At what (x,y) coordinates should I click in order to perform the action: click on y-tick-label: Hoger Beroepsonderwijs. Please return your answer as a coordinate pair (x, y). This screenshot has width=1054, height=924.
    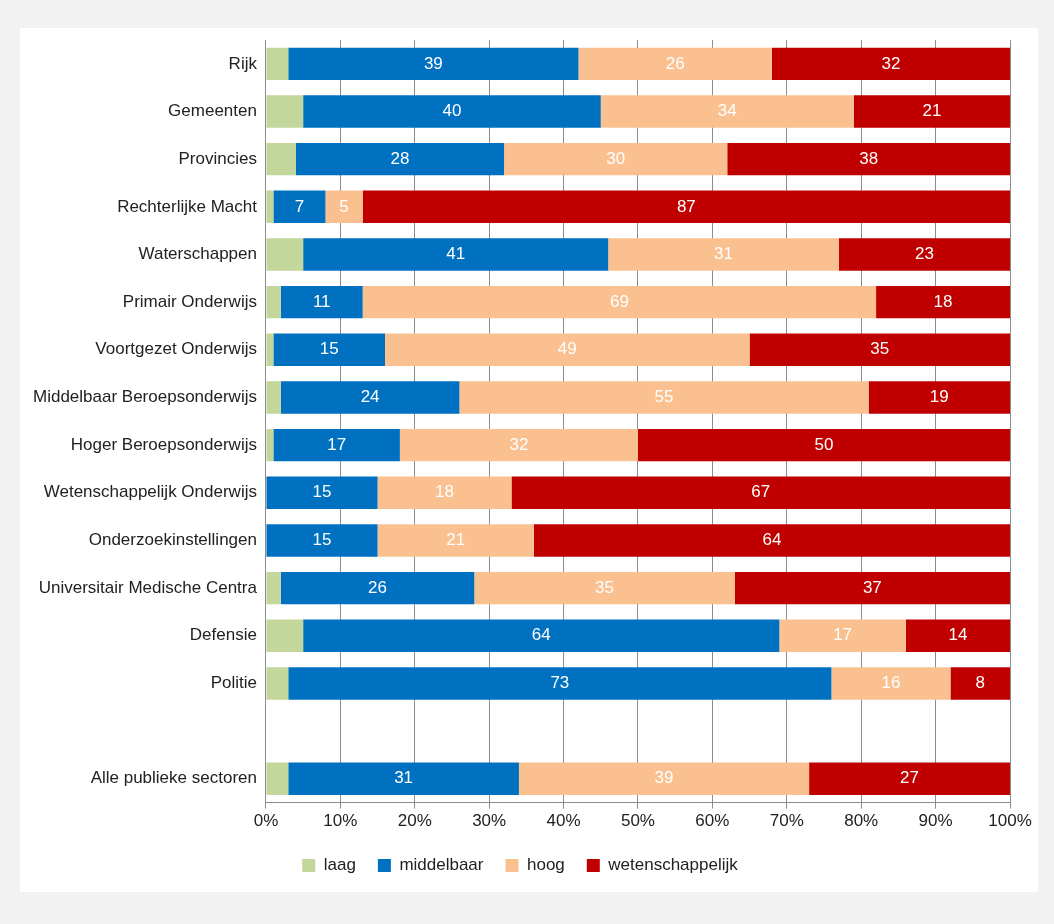
    Looking at the image, I should click on (163, 444).